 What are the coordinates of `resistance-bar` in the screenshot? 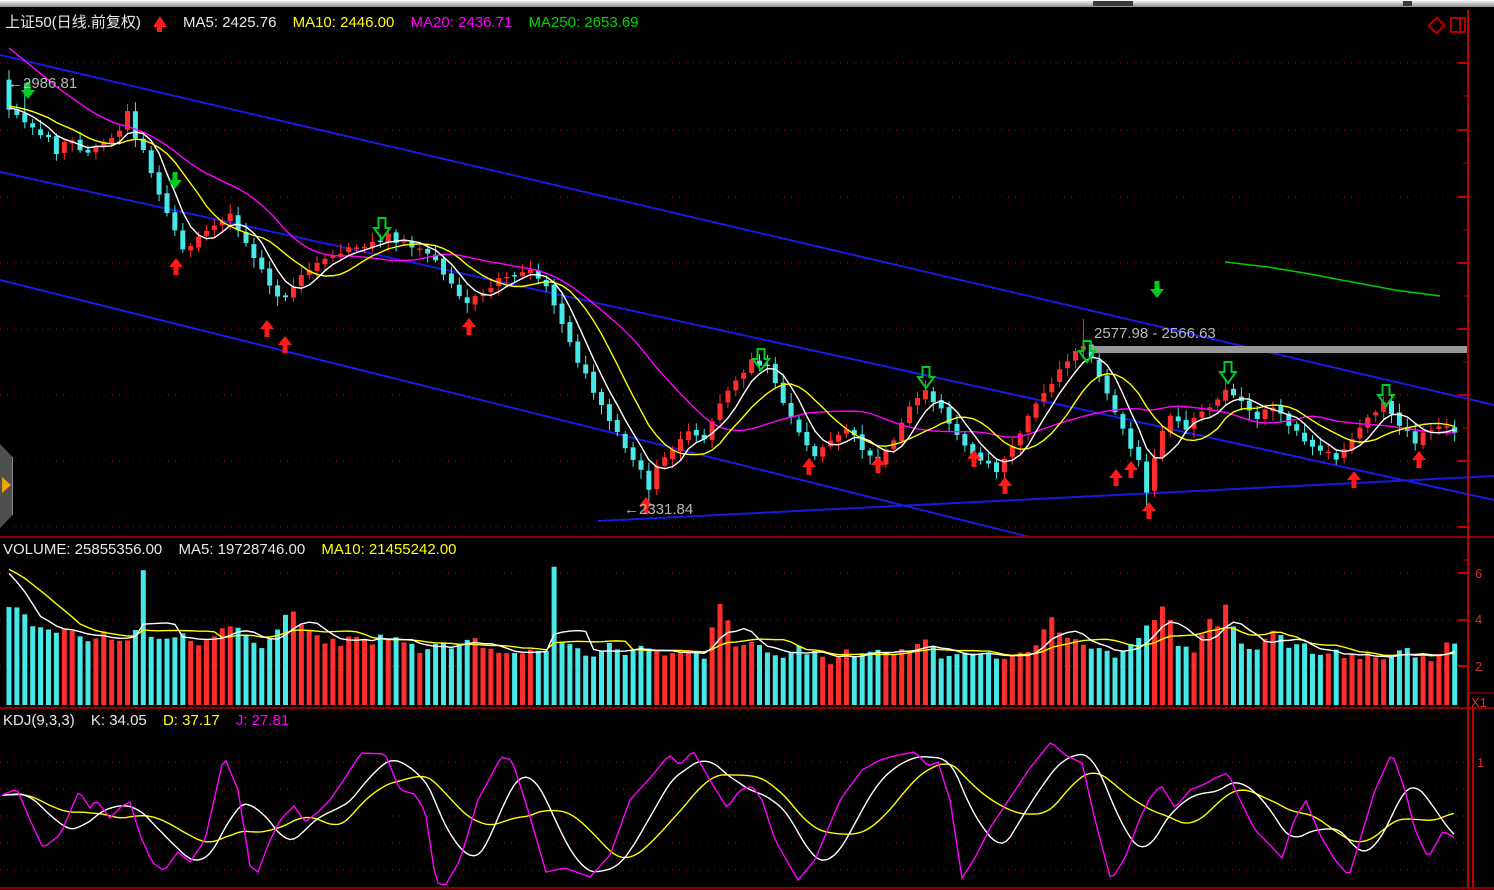 It's located at (1280, 349).